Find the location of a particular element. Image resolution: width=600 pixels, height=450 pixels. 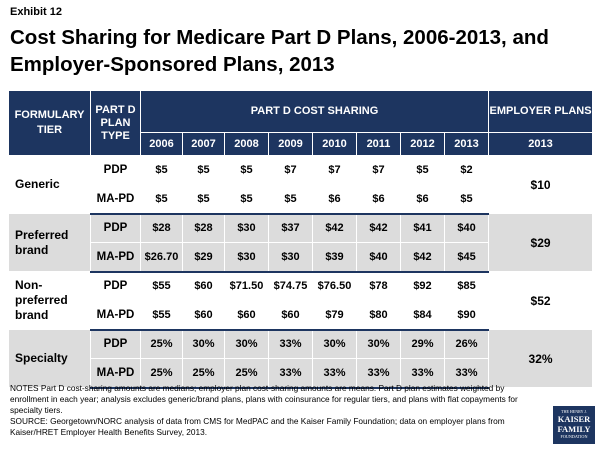

year-header: 2006 is located at coordinates (161, 144).